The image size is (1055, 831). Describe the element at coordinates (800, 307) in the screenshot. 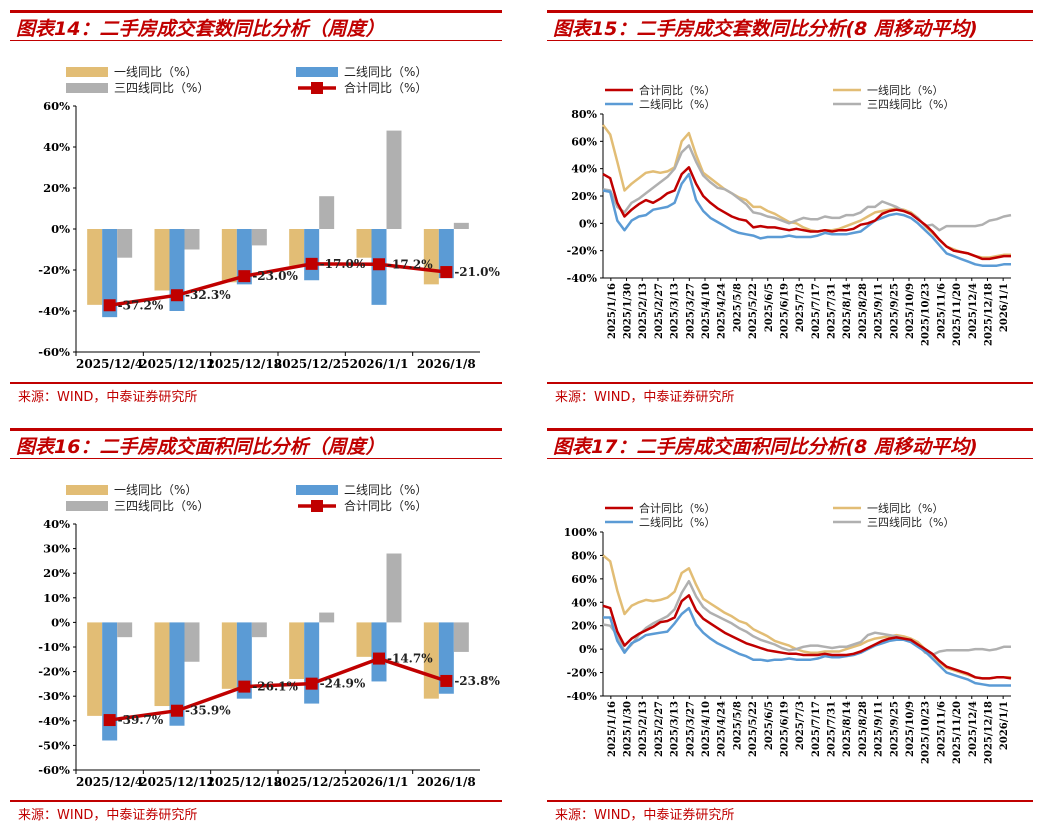

I see `x-tick-label: 2025/7/3` at that location.